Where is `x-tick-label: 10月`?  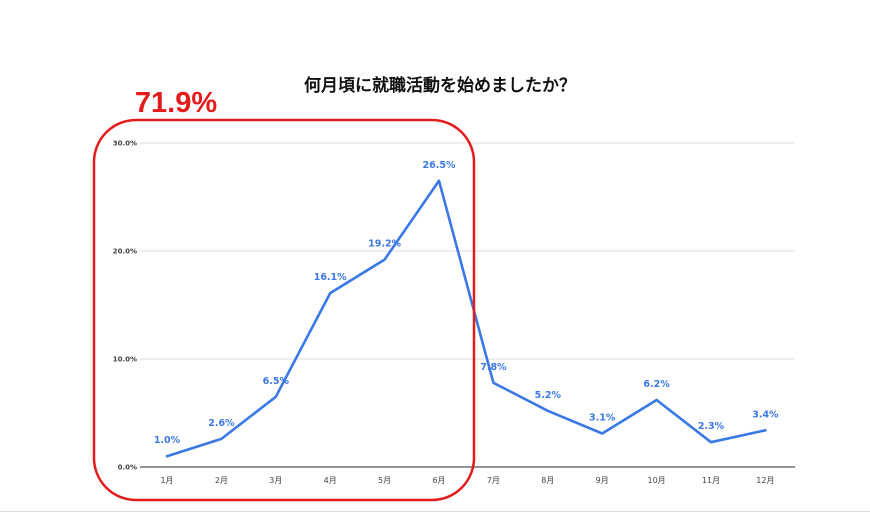
x-tick-label: 10月 is located at coordinates (657, 480).